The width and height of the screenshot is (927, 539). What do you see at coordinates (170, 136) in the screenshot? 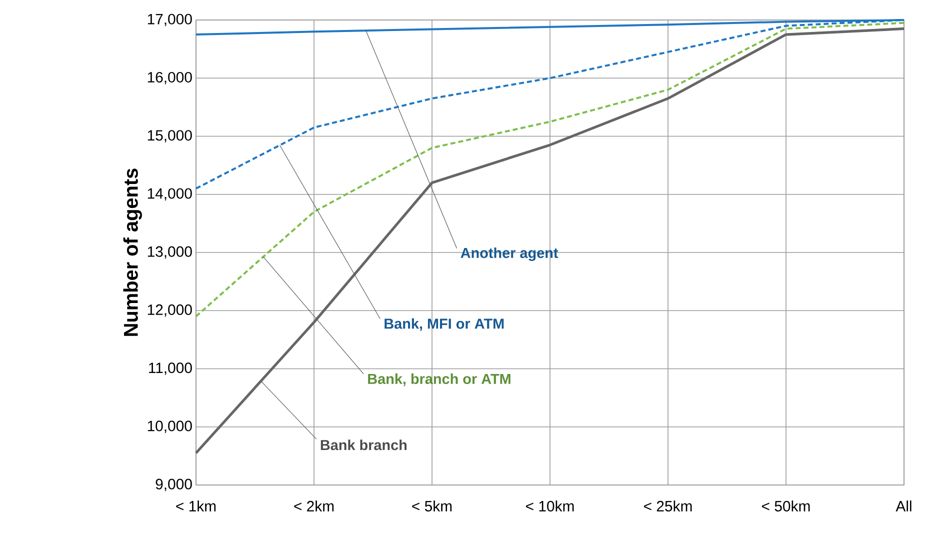
I see `y-tick-label: 15,000` at bounding box center [170, 136].